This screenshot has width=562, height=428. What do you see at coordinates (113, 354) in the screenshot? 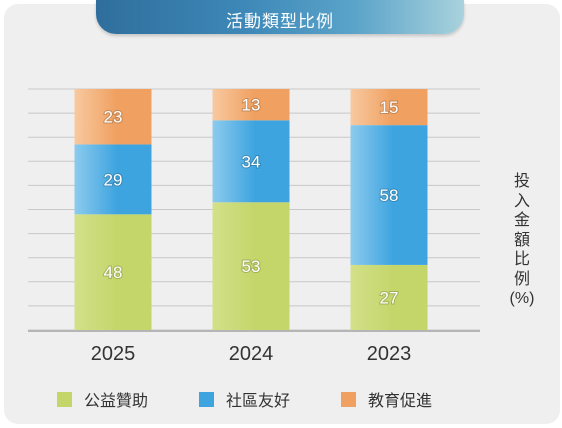
I see `x-tick-label: 2025` at bounding box center [113, 354].